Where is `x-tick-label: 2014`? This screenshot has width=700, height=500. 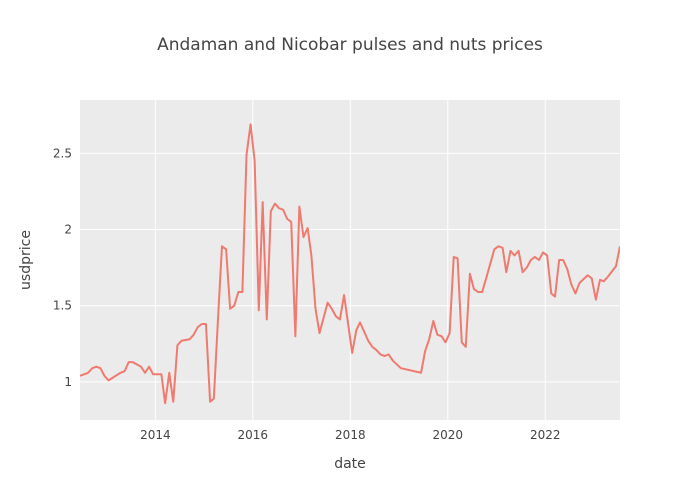
x-tick-label: 2014 is located at coordinates (155, 435).